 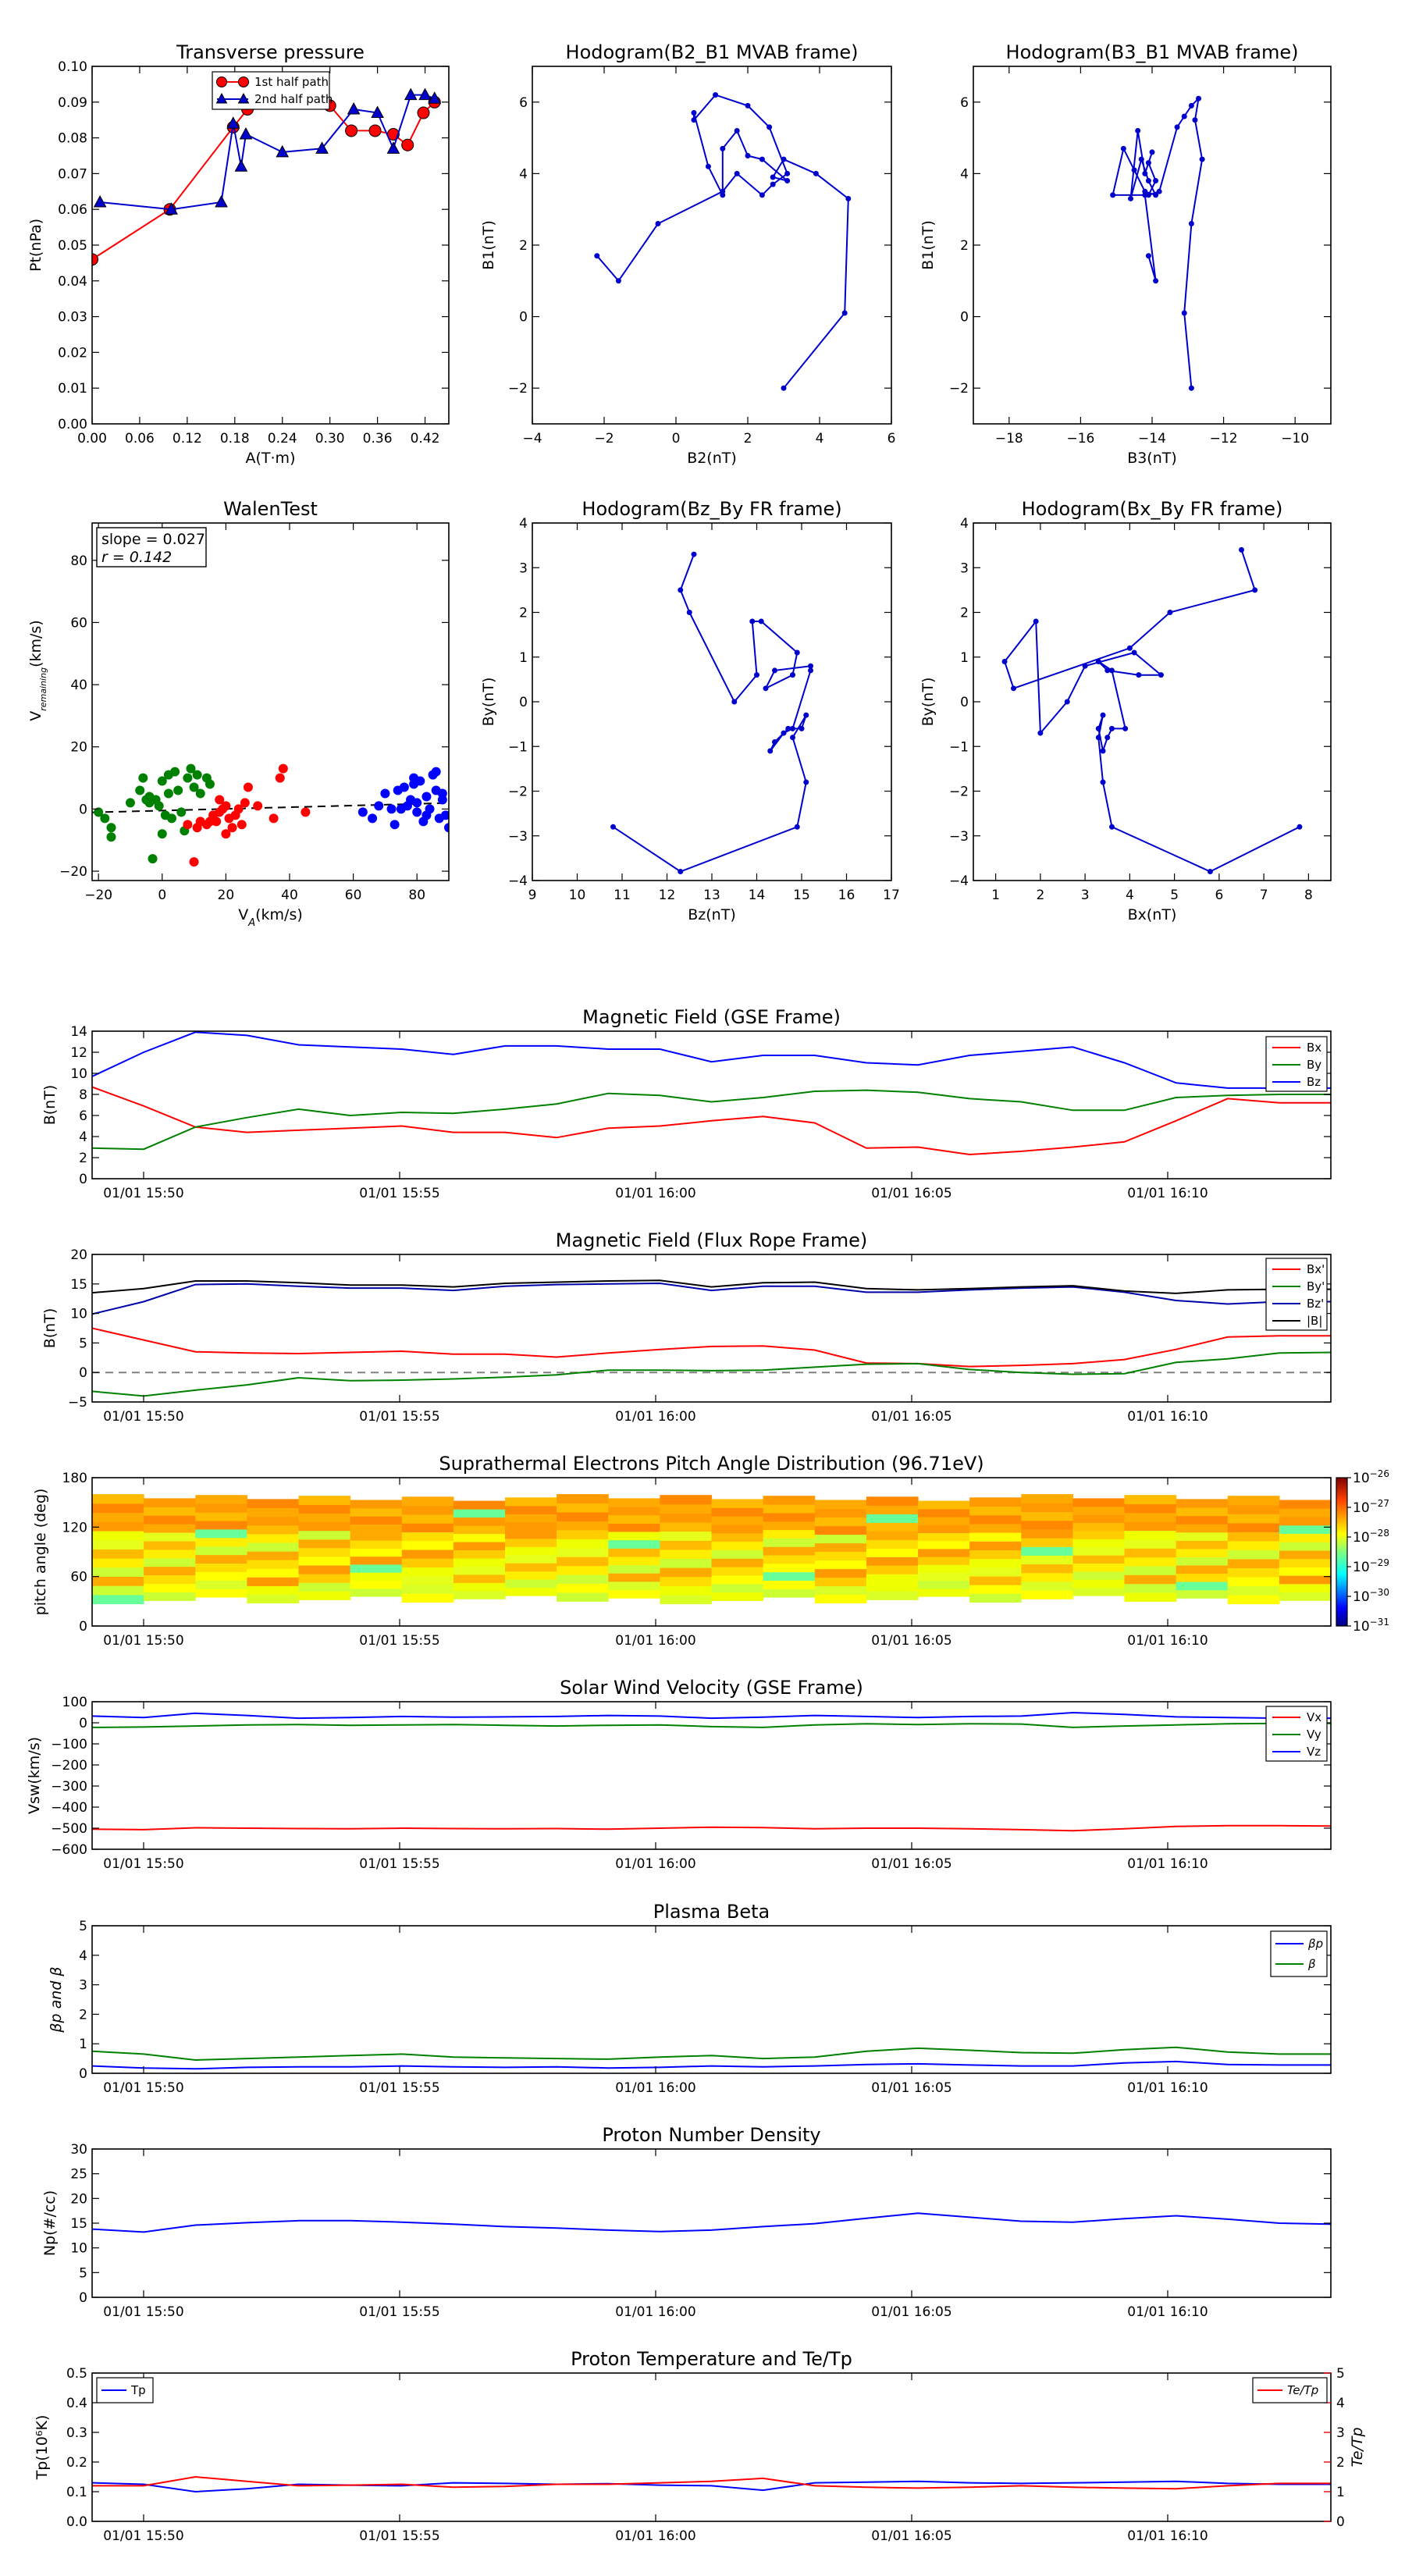 What do you see at coordinates (143, 1864) in the screenshot?
I see `time-tick-label: 01/01 15:50` at bounding box center [143, 1864].